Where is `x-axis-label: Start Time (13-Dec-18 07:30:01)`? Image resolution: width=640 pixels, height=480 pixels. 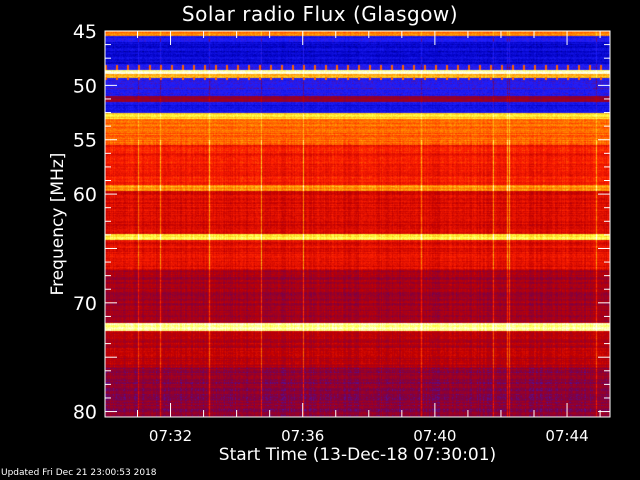 x-axis-label: Start Time (13-Dec-18 07:30:01) is located at coordinates (357, 455).